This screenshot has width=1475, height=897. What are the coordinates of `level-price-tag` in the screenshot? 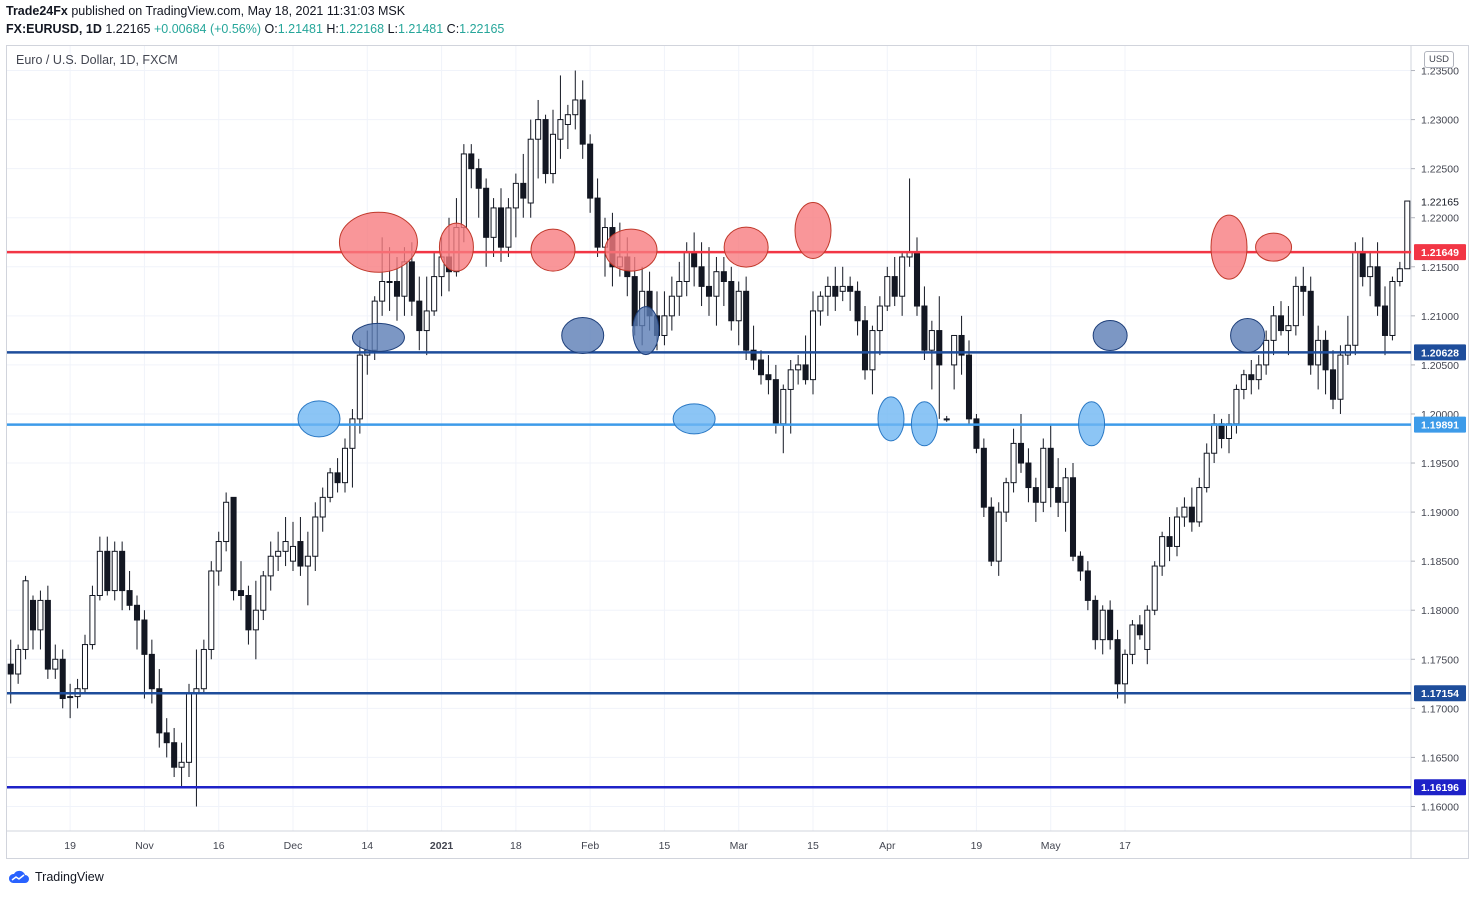 It's located at (1440, 693).